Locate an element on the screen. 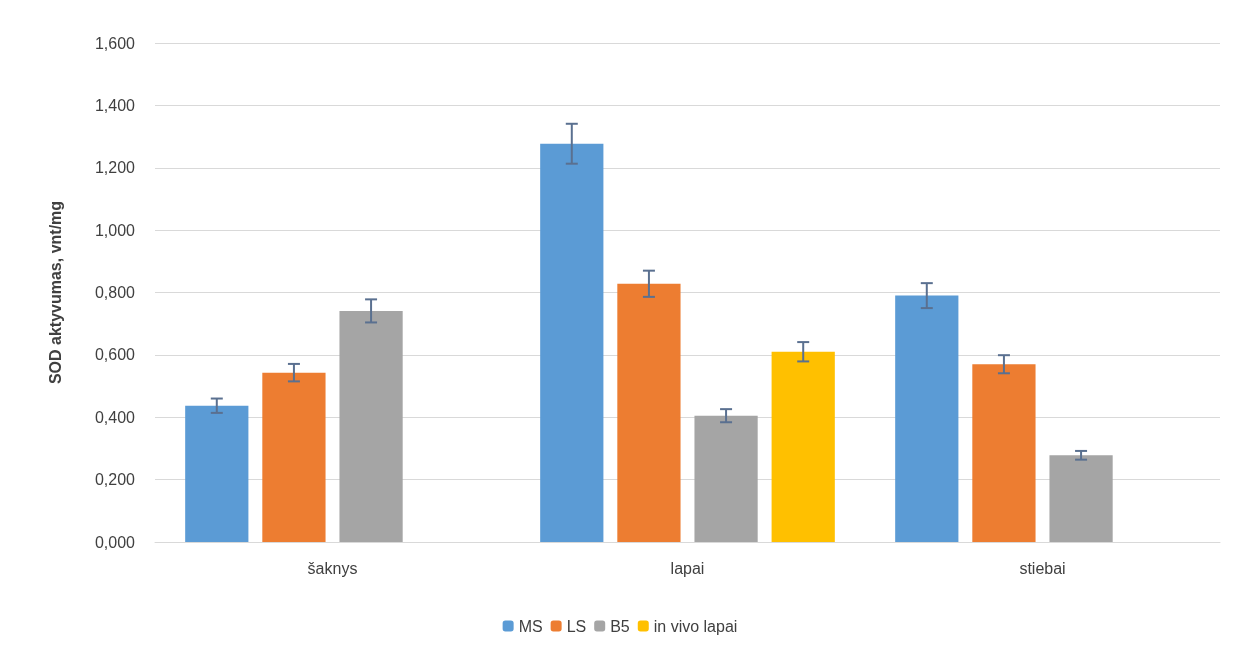 This screenshot has height=657, width=1240. x-tick-label: stiebai is located at coordinates (1042, 568).